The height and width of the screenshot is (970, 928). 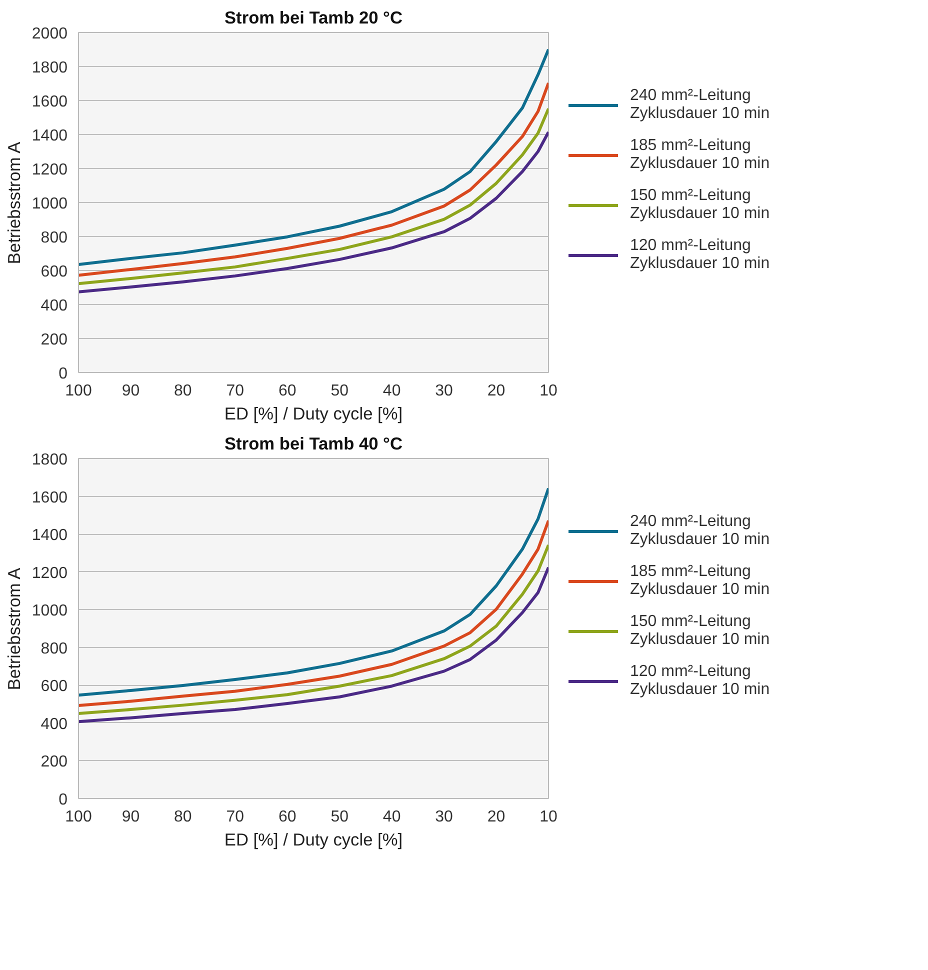 What do you see at coordinates (313, 18) in the screenshot?
I see `chart-title: Strom bei Tamb 20 °C` at bounding box center [313, 18].